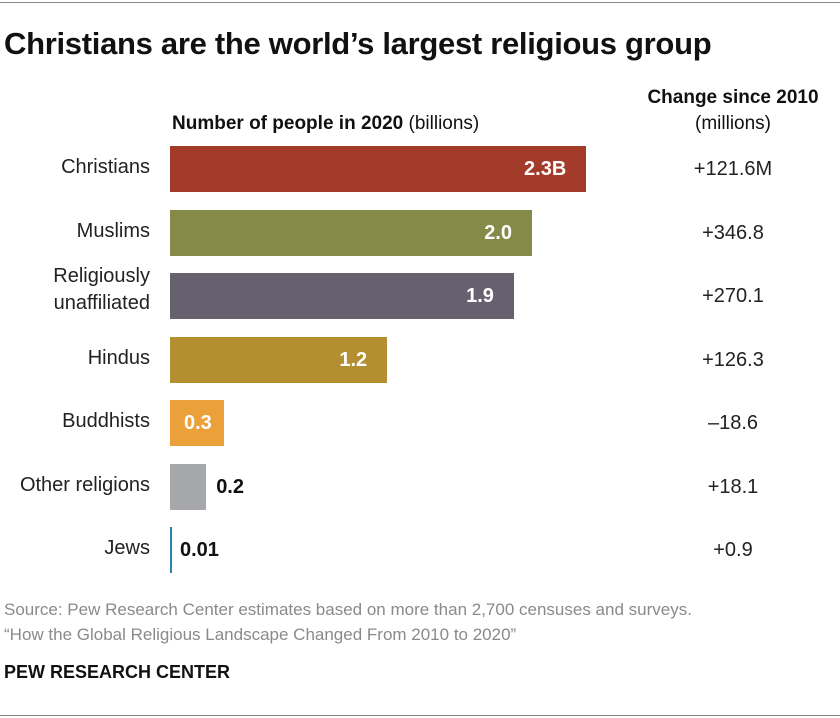  What do you see at coordinates (127, 548) in the screenshot?
I see `category-label: Jews` at bounding box center [127, 548].